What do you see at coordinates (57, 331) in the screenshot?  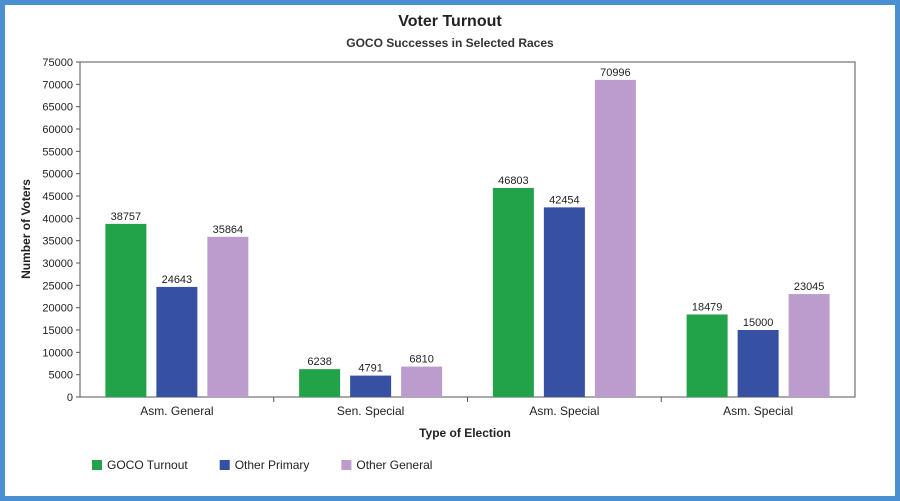 I see `y-tick-label: 15000` at bounding box center [57, 331].